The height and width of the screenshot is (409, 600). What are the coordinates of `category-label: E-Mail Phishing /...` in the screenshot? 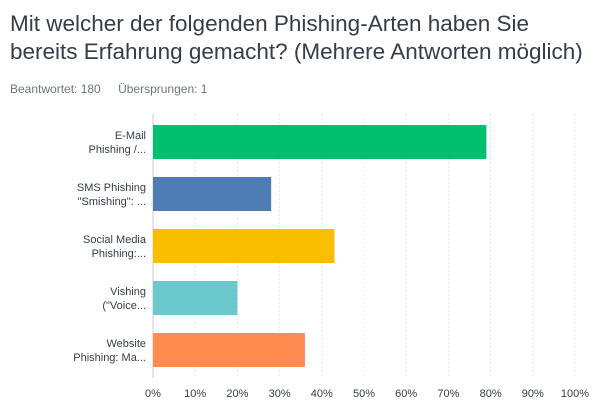 It's located at (117, 143).